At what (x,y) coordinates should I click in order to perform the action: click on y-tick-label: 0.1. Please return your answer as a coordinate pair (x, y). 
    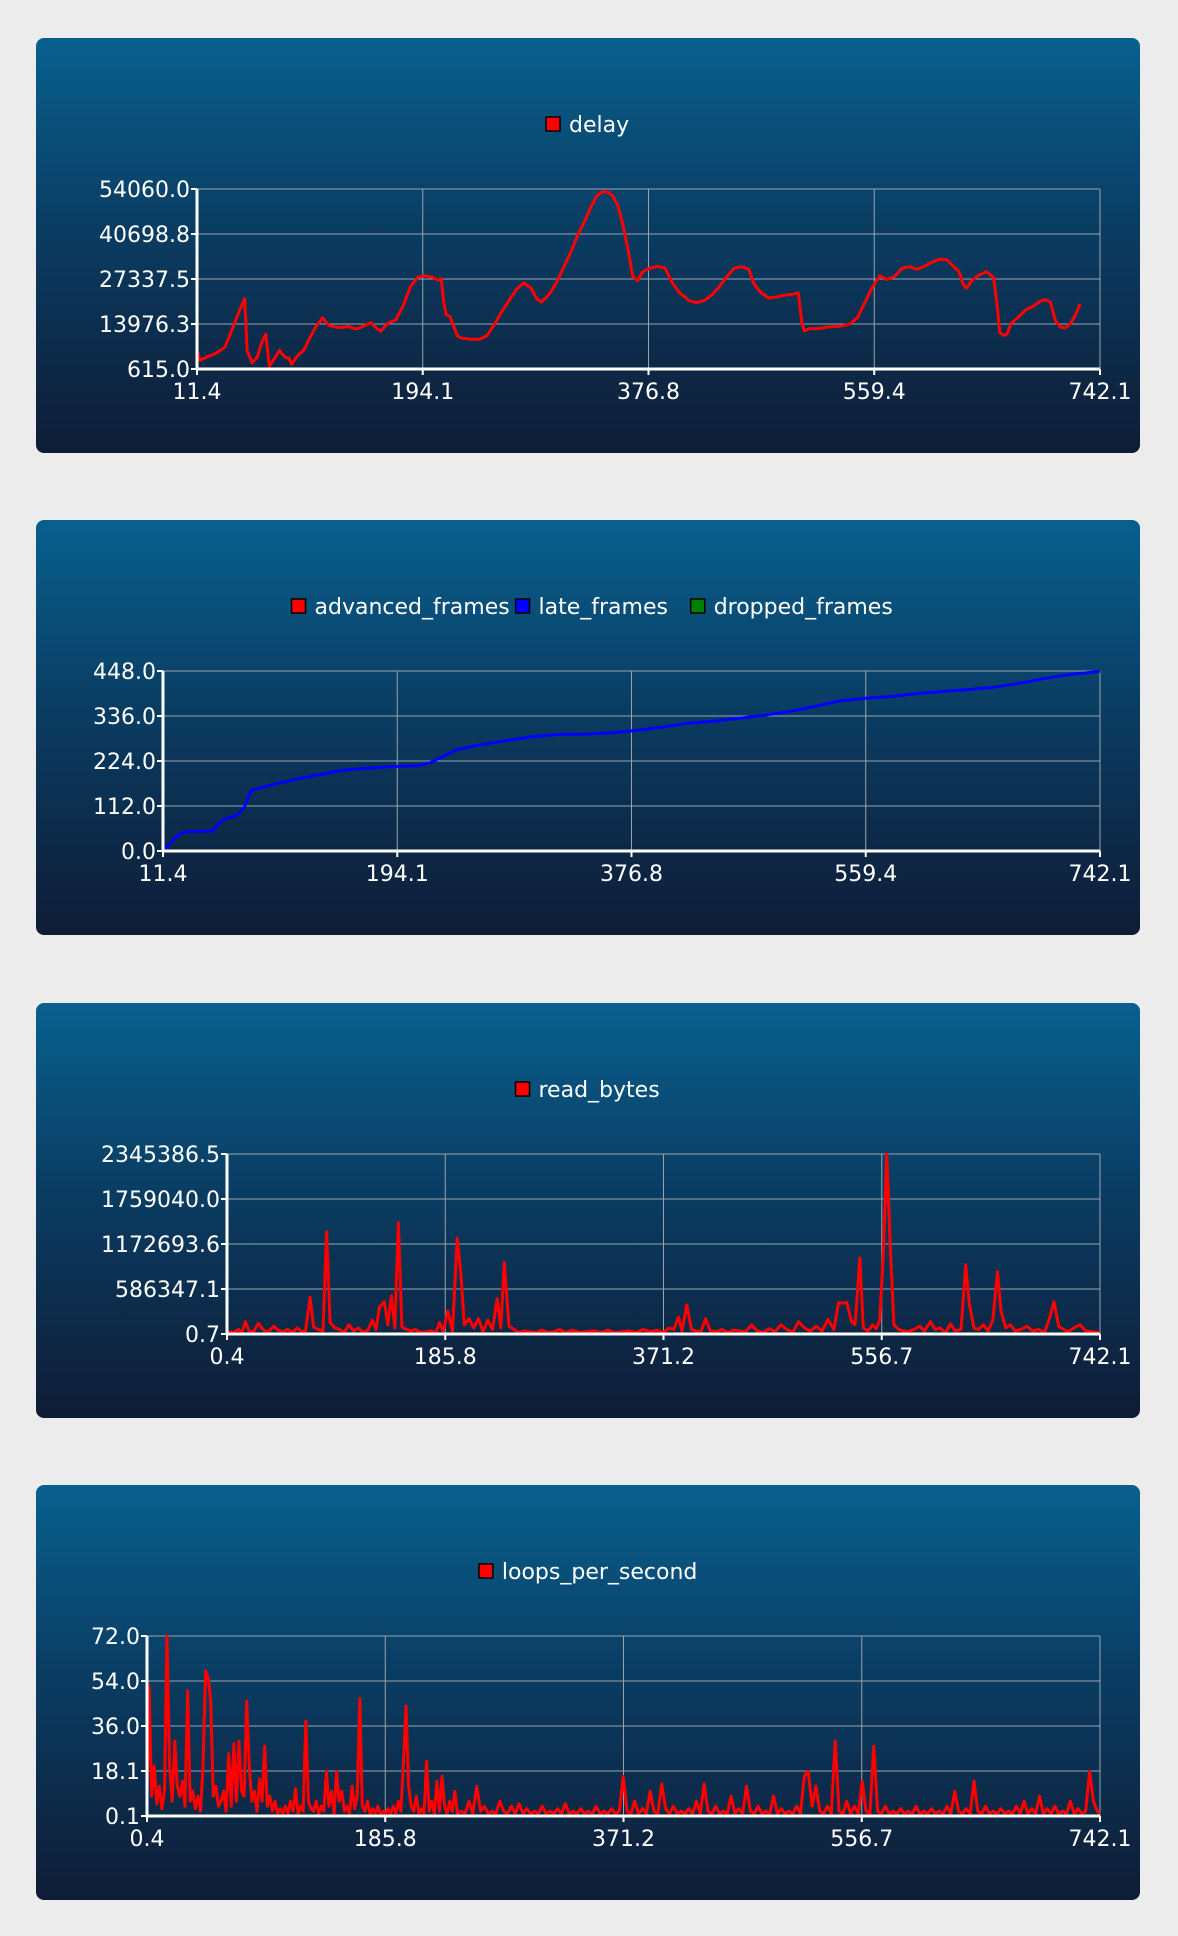
    Looking at the image, I should click on (122, 1817).